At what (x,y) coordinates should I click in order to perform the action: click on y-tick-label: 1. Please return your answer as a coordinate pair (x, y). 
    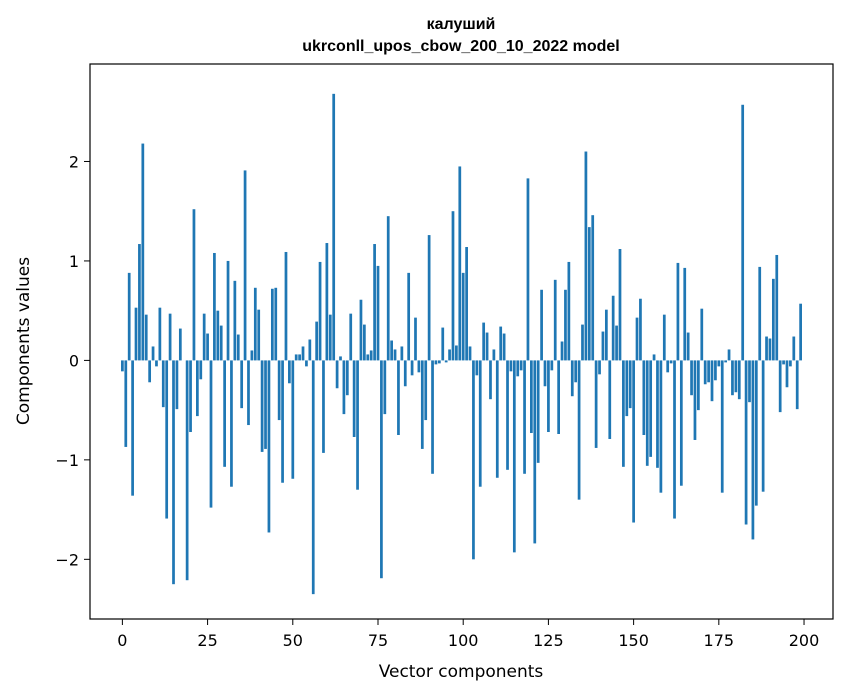
    Looking at the image, I should click on (74, 261).